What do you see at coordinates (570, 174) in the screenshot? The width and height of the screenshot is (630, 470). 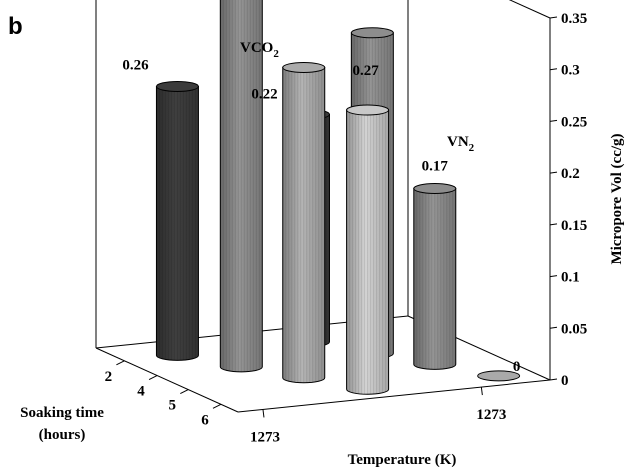 I see `z-tick-label: 0.2` at bounding box center [570, 174].